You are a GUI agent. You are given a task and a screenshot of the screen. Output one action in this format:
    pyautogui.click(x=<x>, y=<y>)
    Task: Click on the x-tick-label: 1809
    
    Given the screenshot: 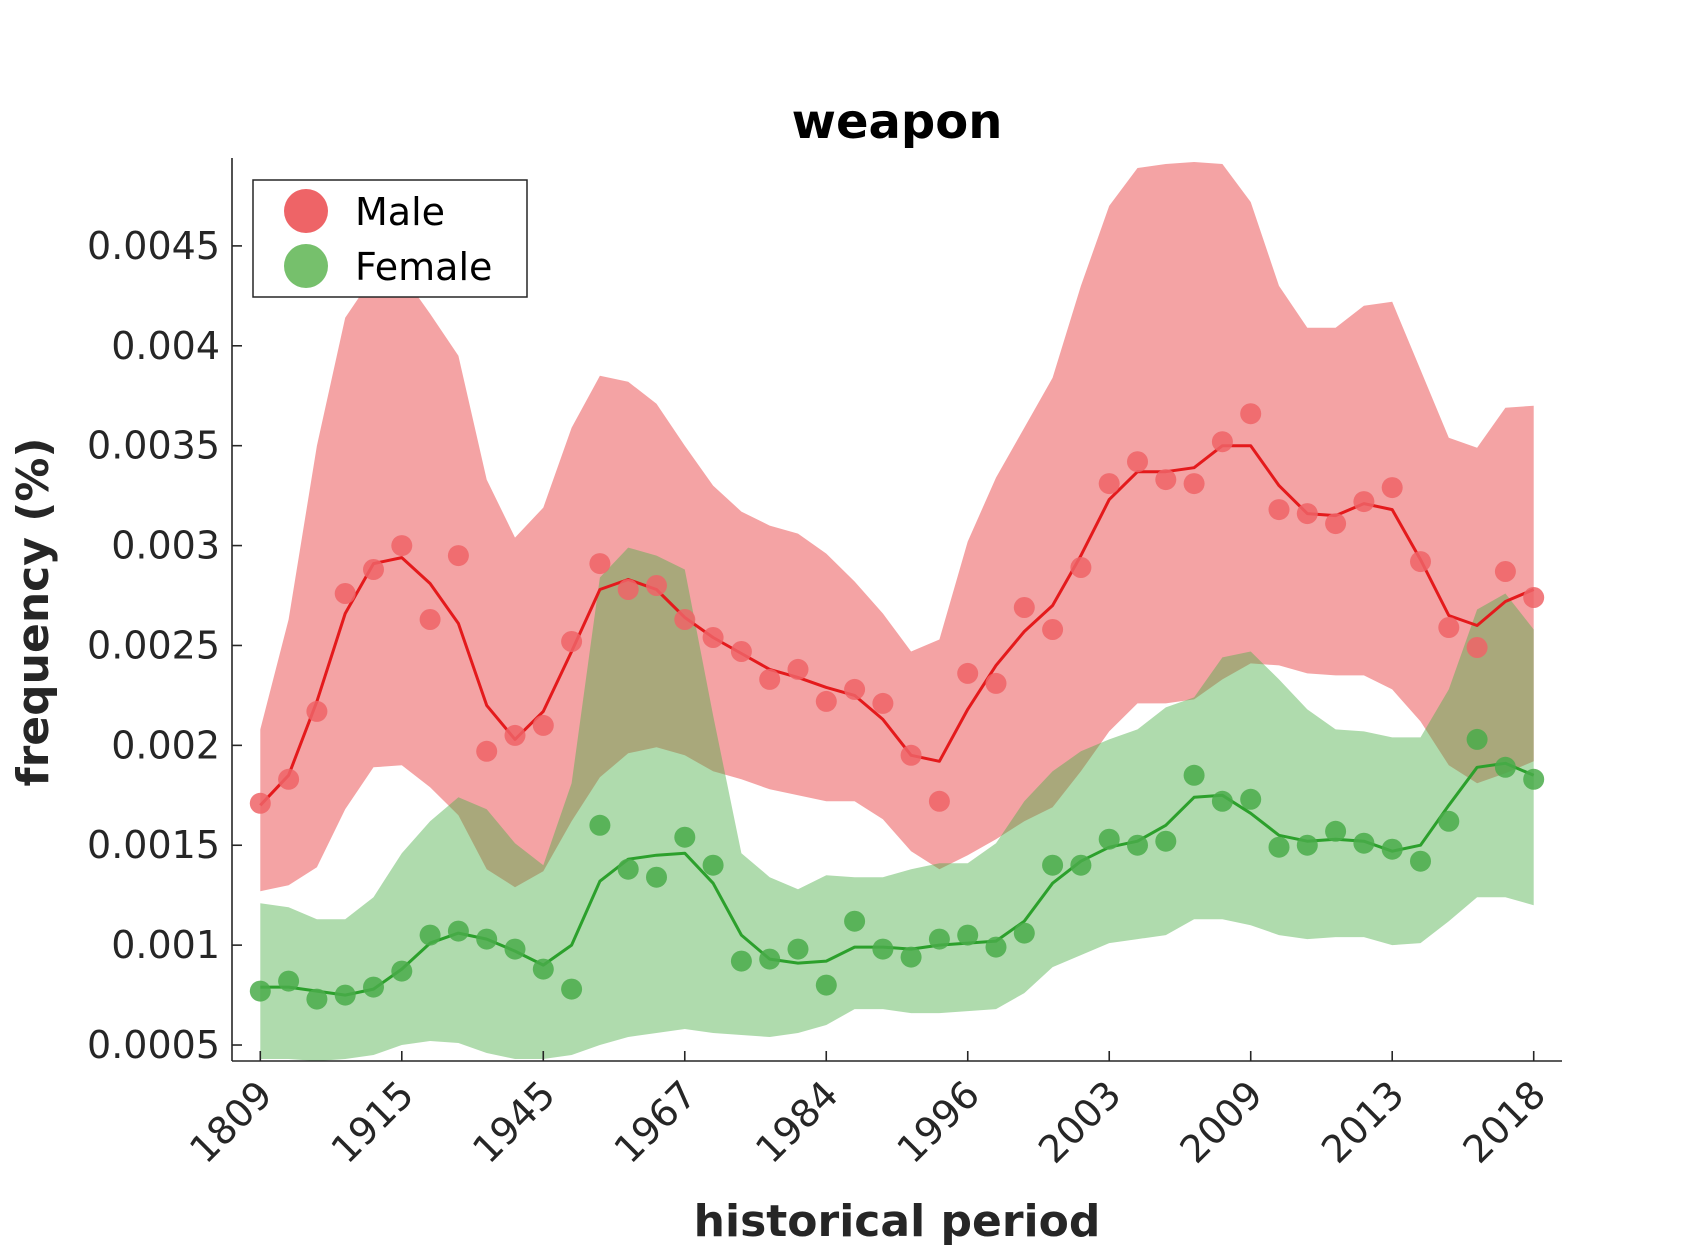 What is the action you would take?
    pyautogui.click(x=231, y=1122)
    